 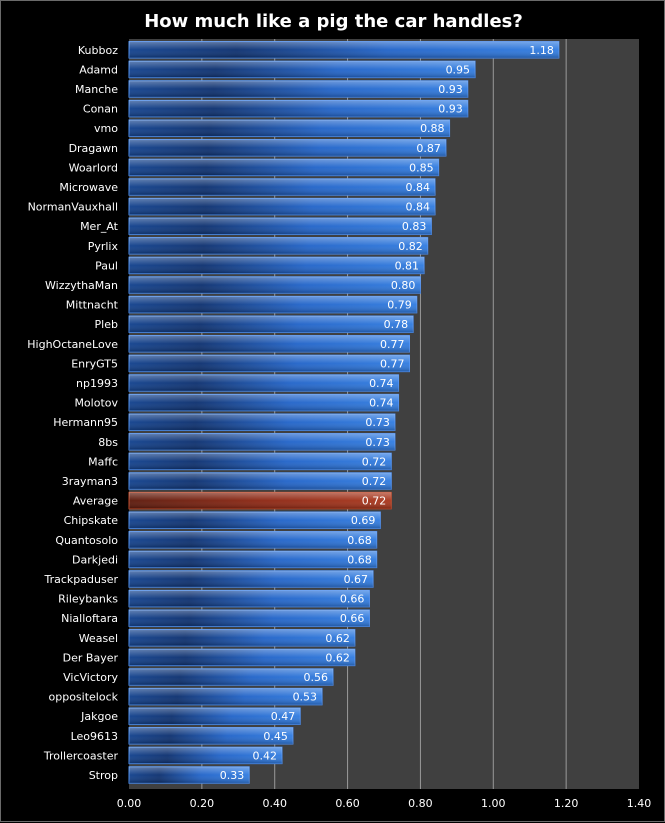 I want to click on category-label: Trollercoaster, so click(x=81, y=755).